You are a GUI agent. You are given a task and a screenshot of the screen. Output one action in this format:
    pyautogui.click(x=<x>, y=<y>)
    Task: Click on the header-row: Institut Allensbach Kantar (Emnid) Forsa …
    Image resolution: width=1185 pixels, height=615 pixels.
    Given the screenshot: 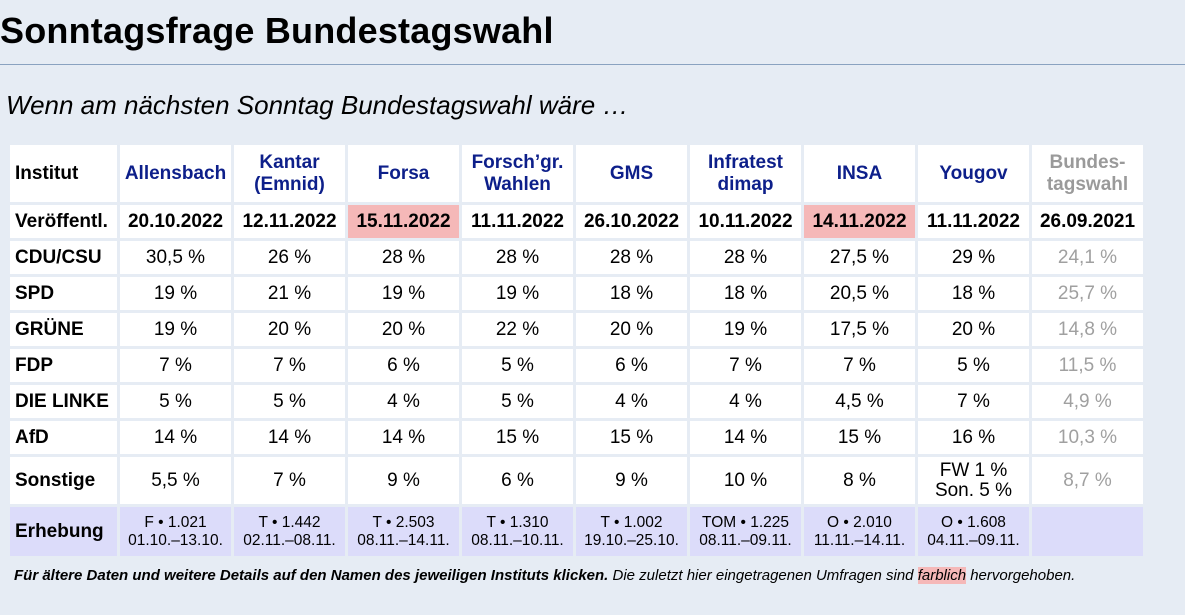 What is the action you would take?
    pyautogui.click(x=576, y=173)
    